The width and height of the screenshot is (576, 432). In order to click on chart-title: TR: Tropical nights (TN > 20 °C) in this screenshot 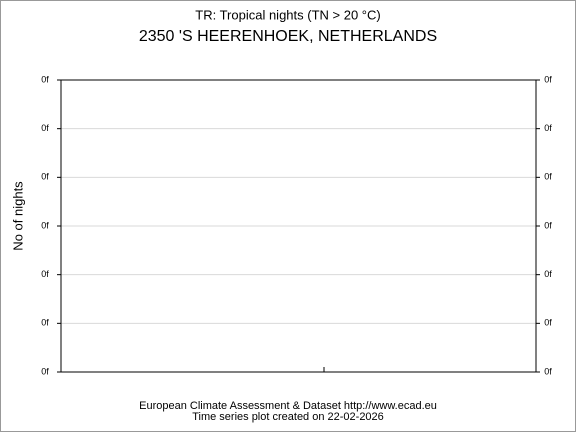, I will do `click(287, 14)`.